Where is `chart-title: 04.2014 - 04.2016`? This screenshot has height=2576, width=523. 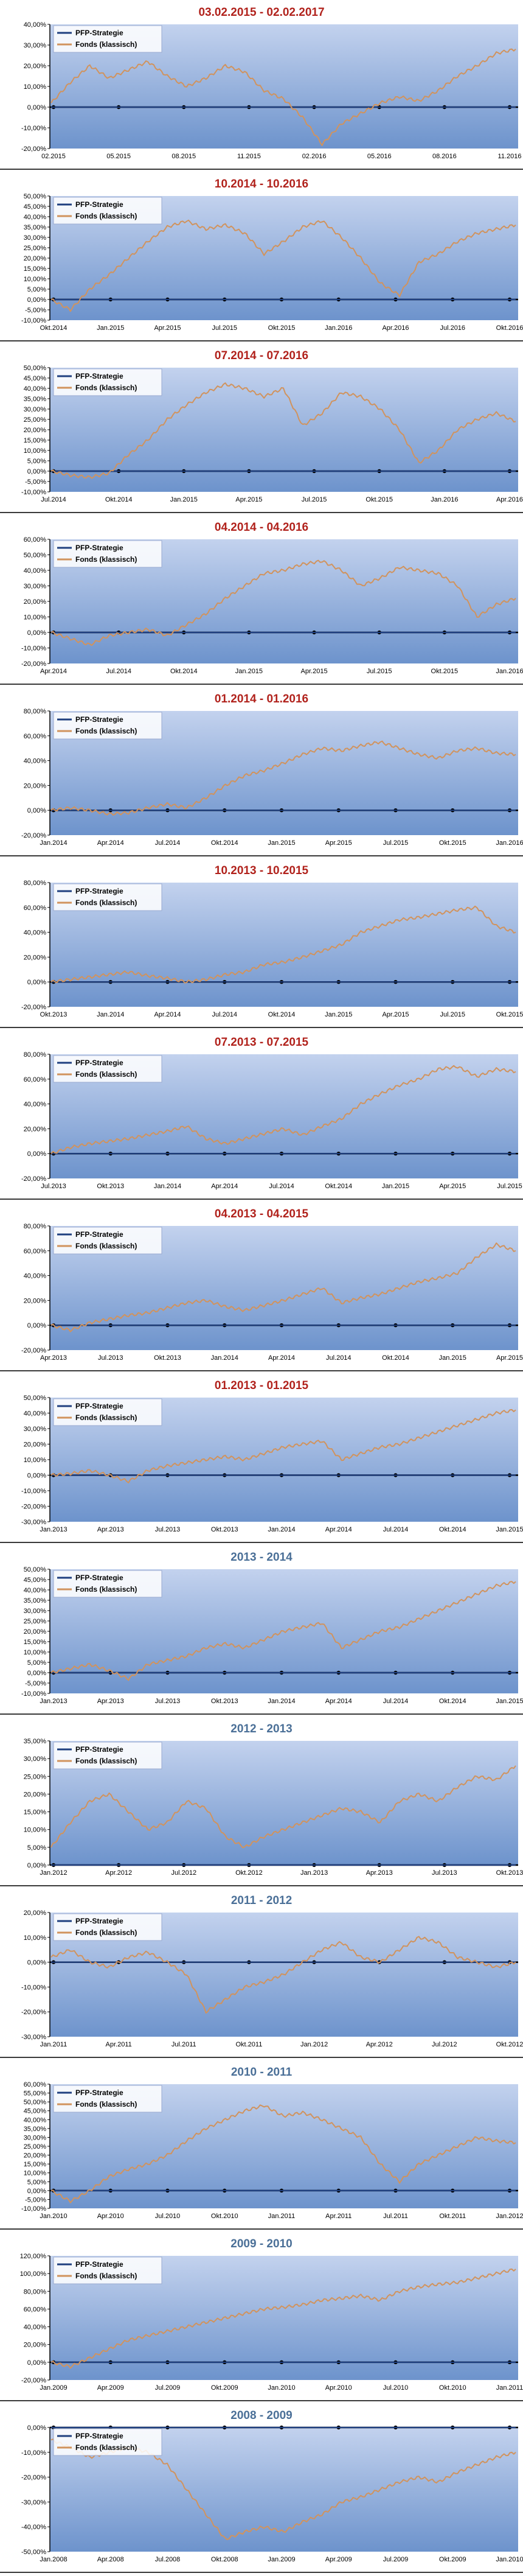 chart-title: 04.2014 - 04.2016 is located at coordinates (261, 527).